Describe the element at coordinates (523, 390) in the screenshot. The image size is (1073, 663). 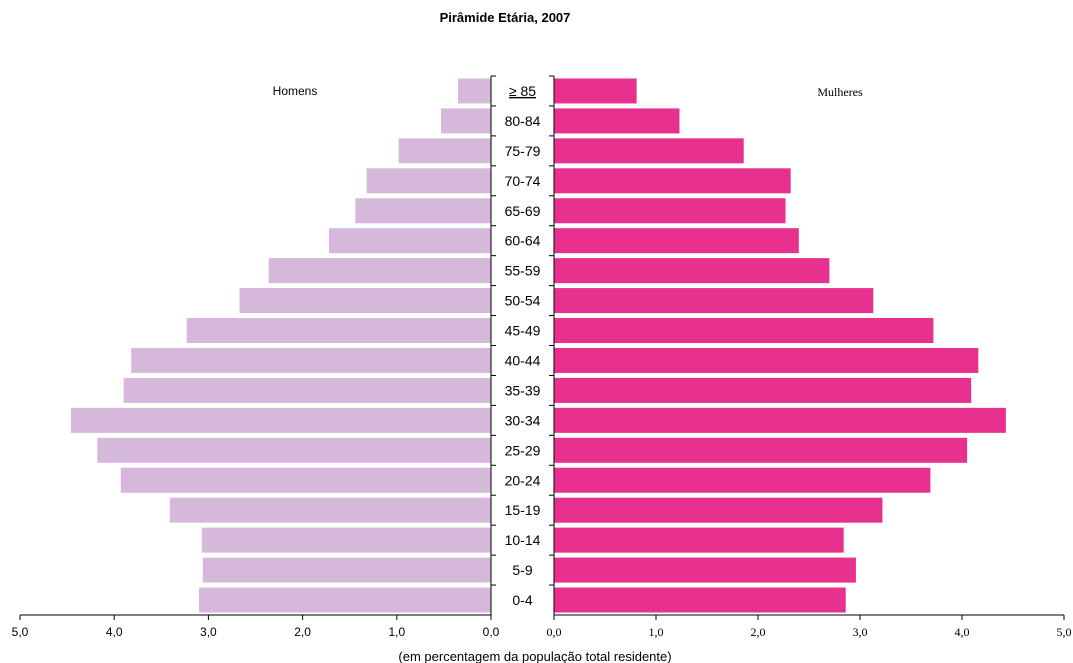
I see `age-group-label-10: 35-39` at that location.